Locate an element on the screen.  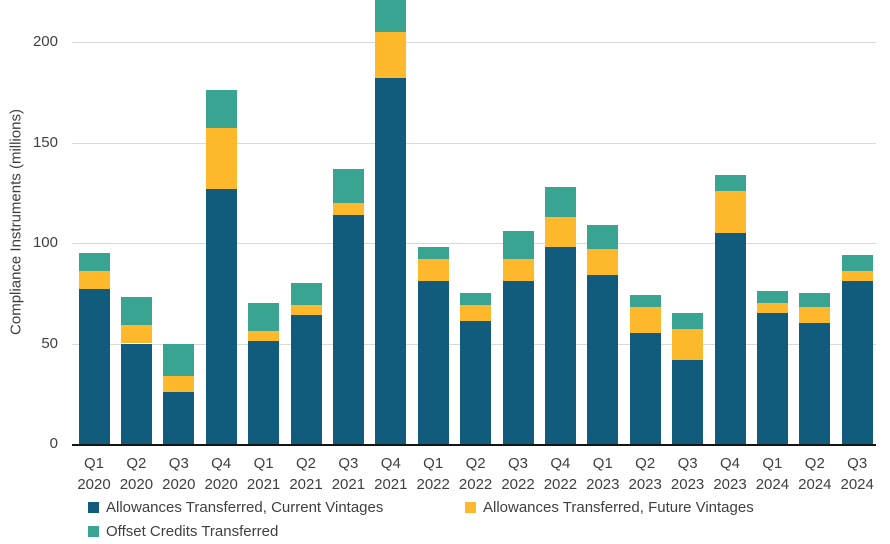
x-tick-label: Q1 2020 is located at coordinates (94, 474).